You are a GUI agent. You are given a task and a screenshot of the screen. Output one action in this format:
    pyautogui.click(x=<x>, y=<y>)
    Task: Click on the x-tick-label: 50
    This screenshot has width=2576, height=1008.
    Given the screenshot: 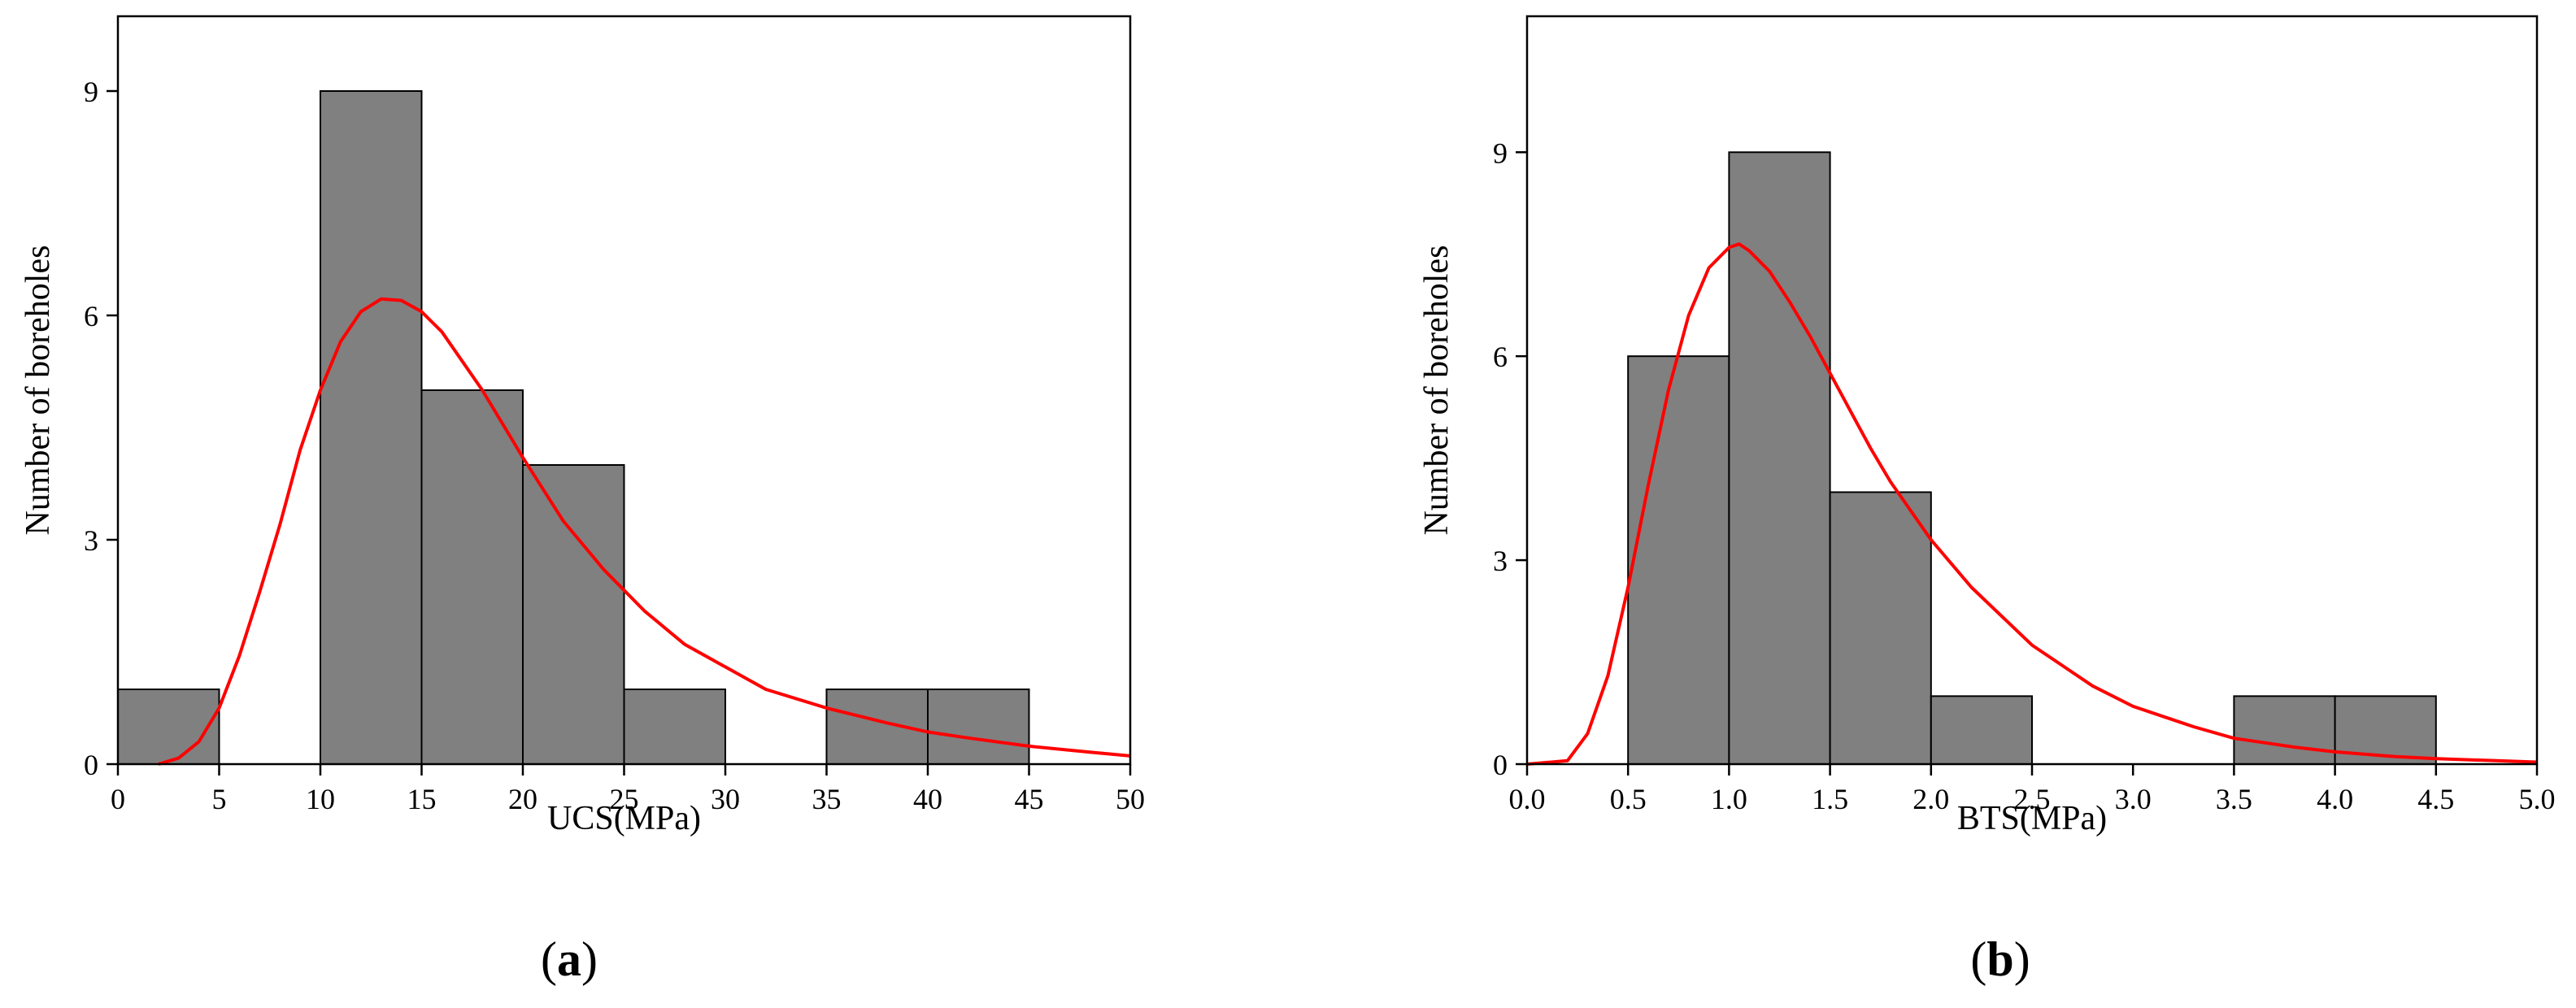 What is the action you would take?
    pyautogui.click(x=1130, y=799)
    